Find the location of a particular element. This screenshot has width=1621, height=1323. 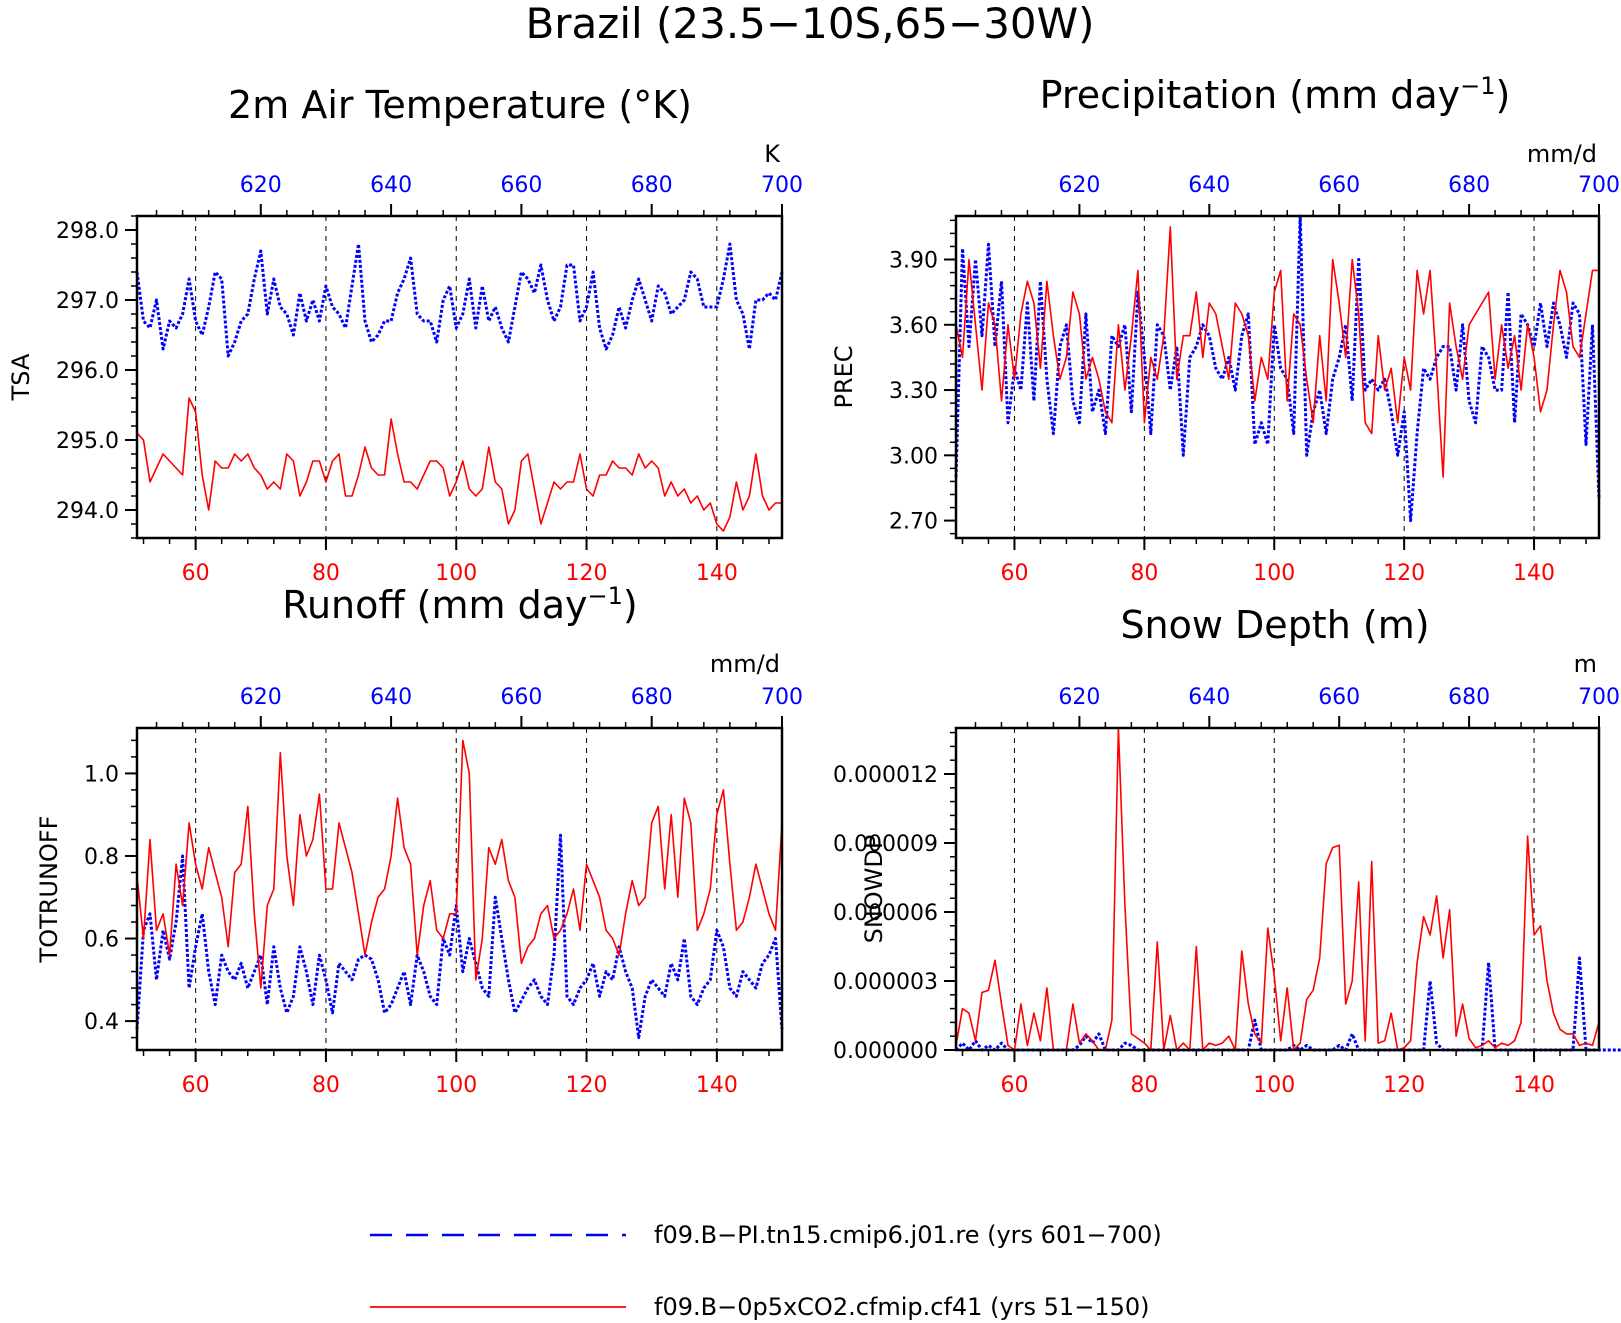

panel-title: Snow Depth (m) is located at coordinates (1274, 625).